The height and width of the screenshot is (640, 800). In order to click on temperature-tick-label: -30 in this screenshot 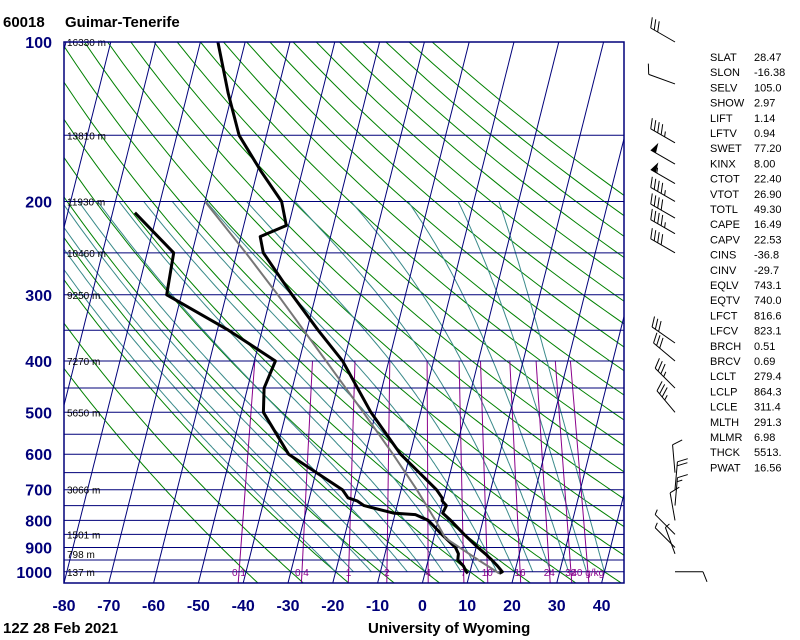, I will do `click(287, 606)`.